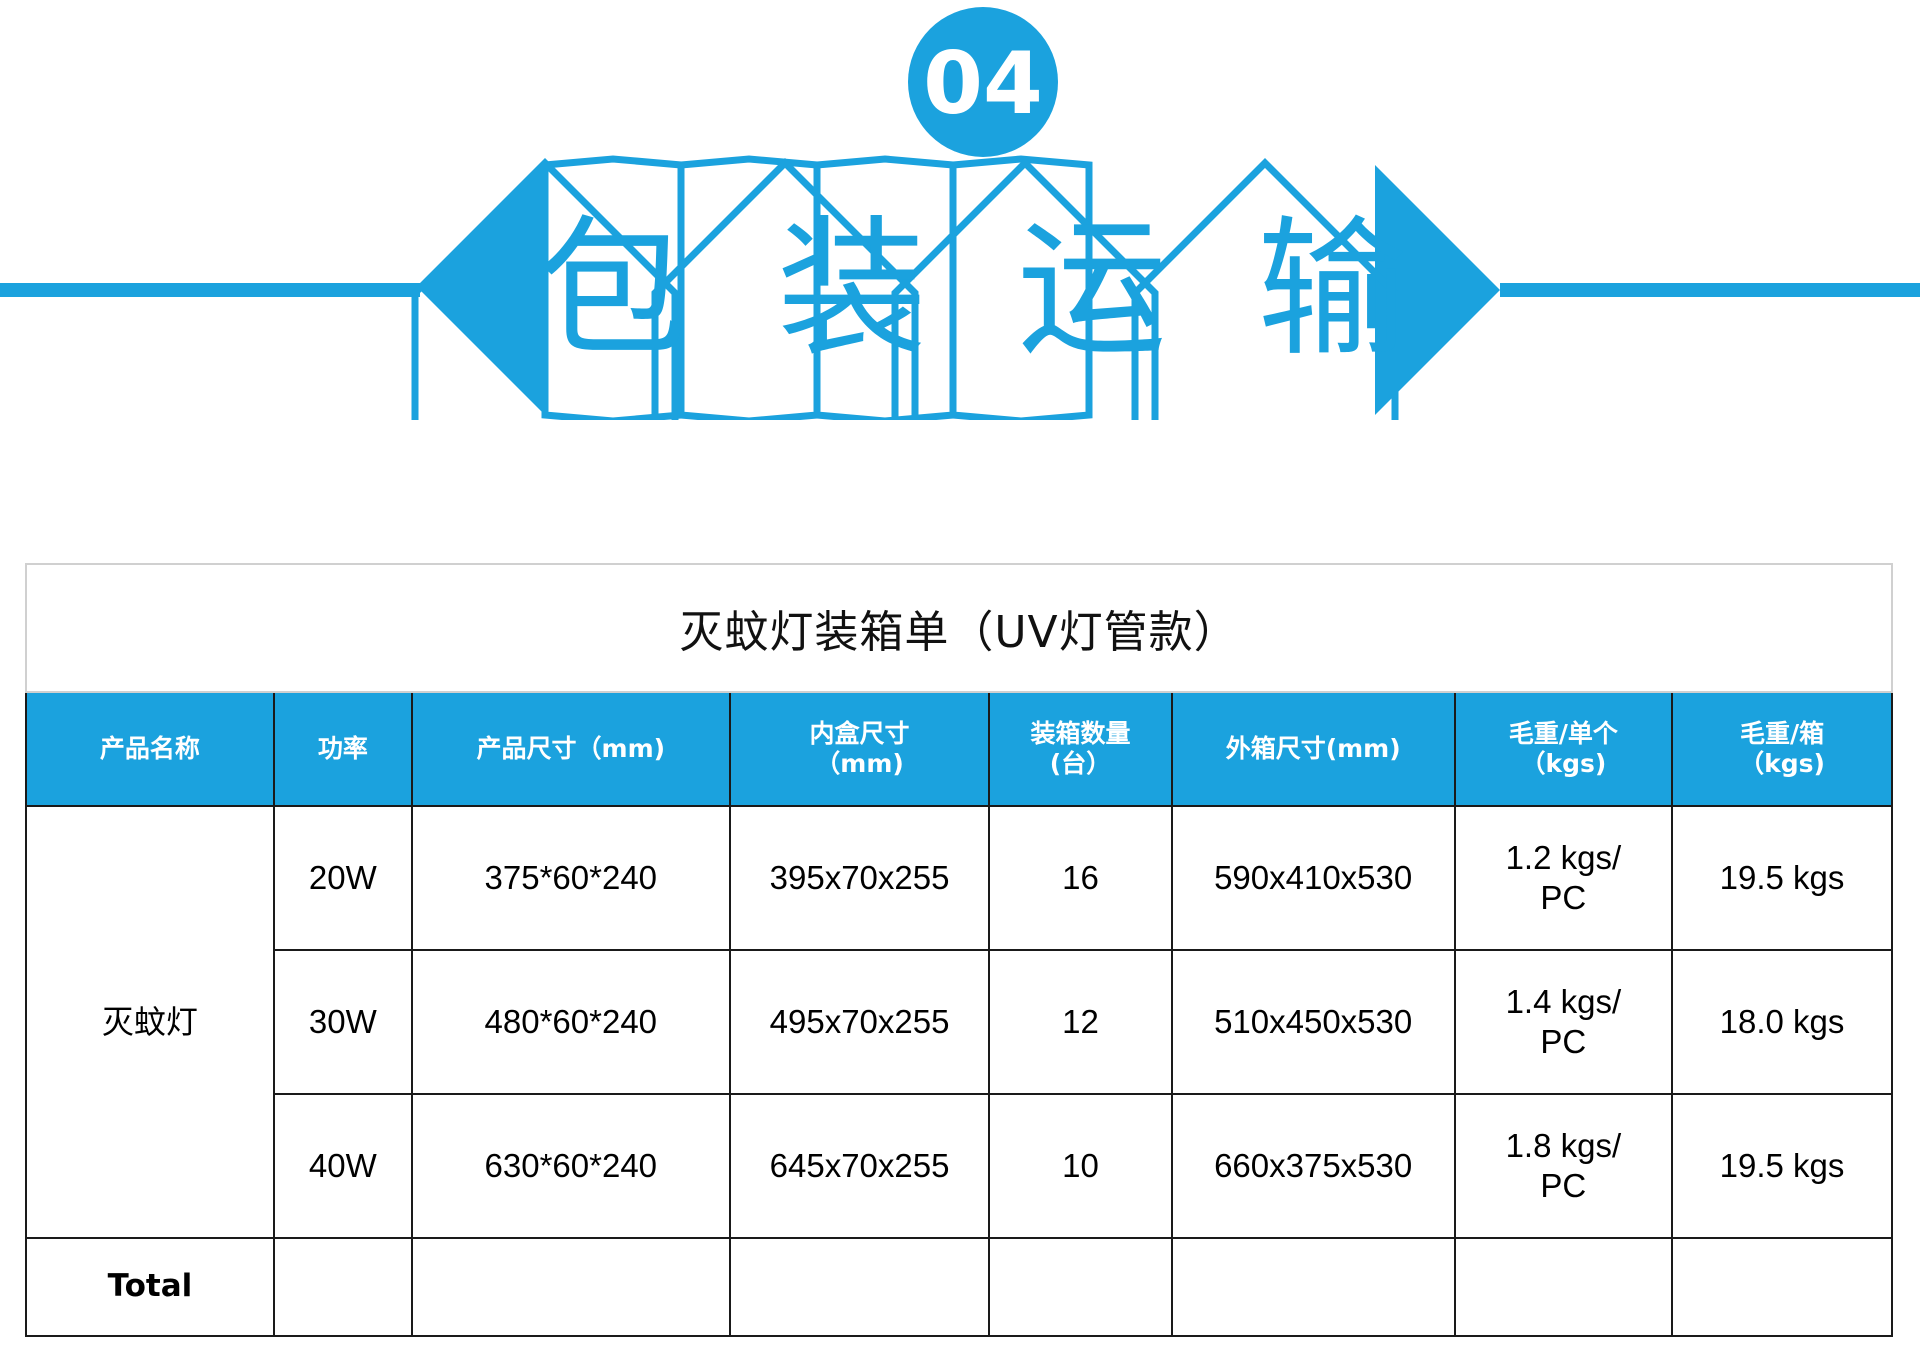 The image size is (1920, 1352). What do you see at coordinates (1563, 878) in the screenshot?
I see `cell-gross-weight-per-unit: 1.2 kgs/ PC` at bounding box center [1563, 878].